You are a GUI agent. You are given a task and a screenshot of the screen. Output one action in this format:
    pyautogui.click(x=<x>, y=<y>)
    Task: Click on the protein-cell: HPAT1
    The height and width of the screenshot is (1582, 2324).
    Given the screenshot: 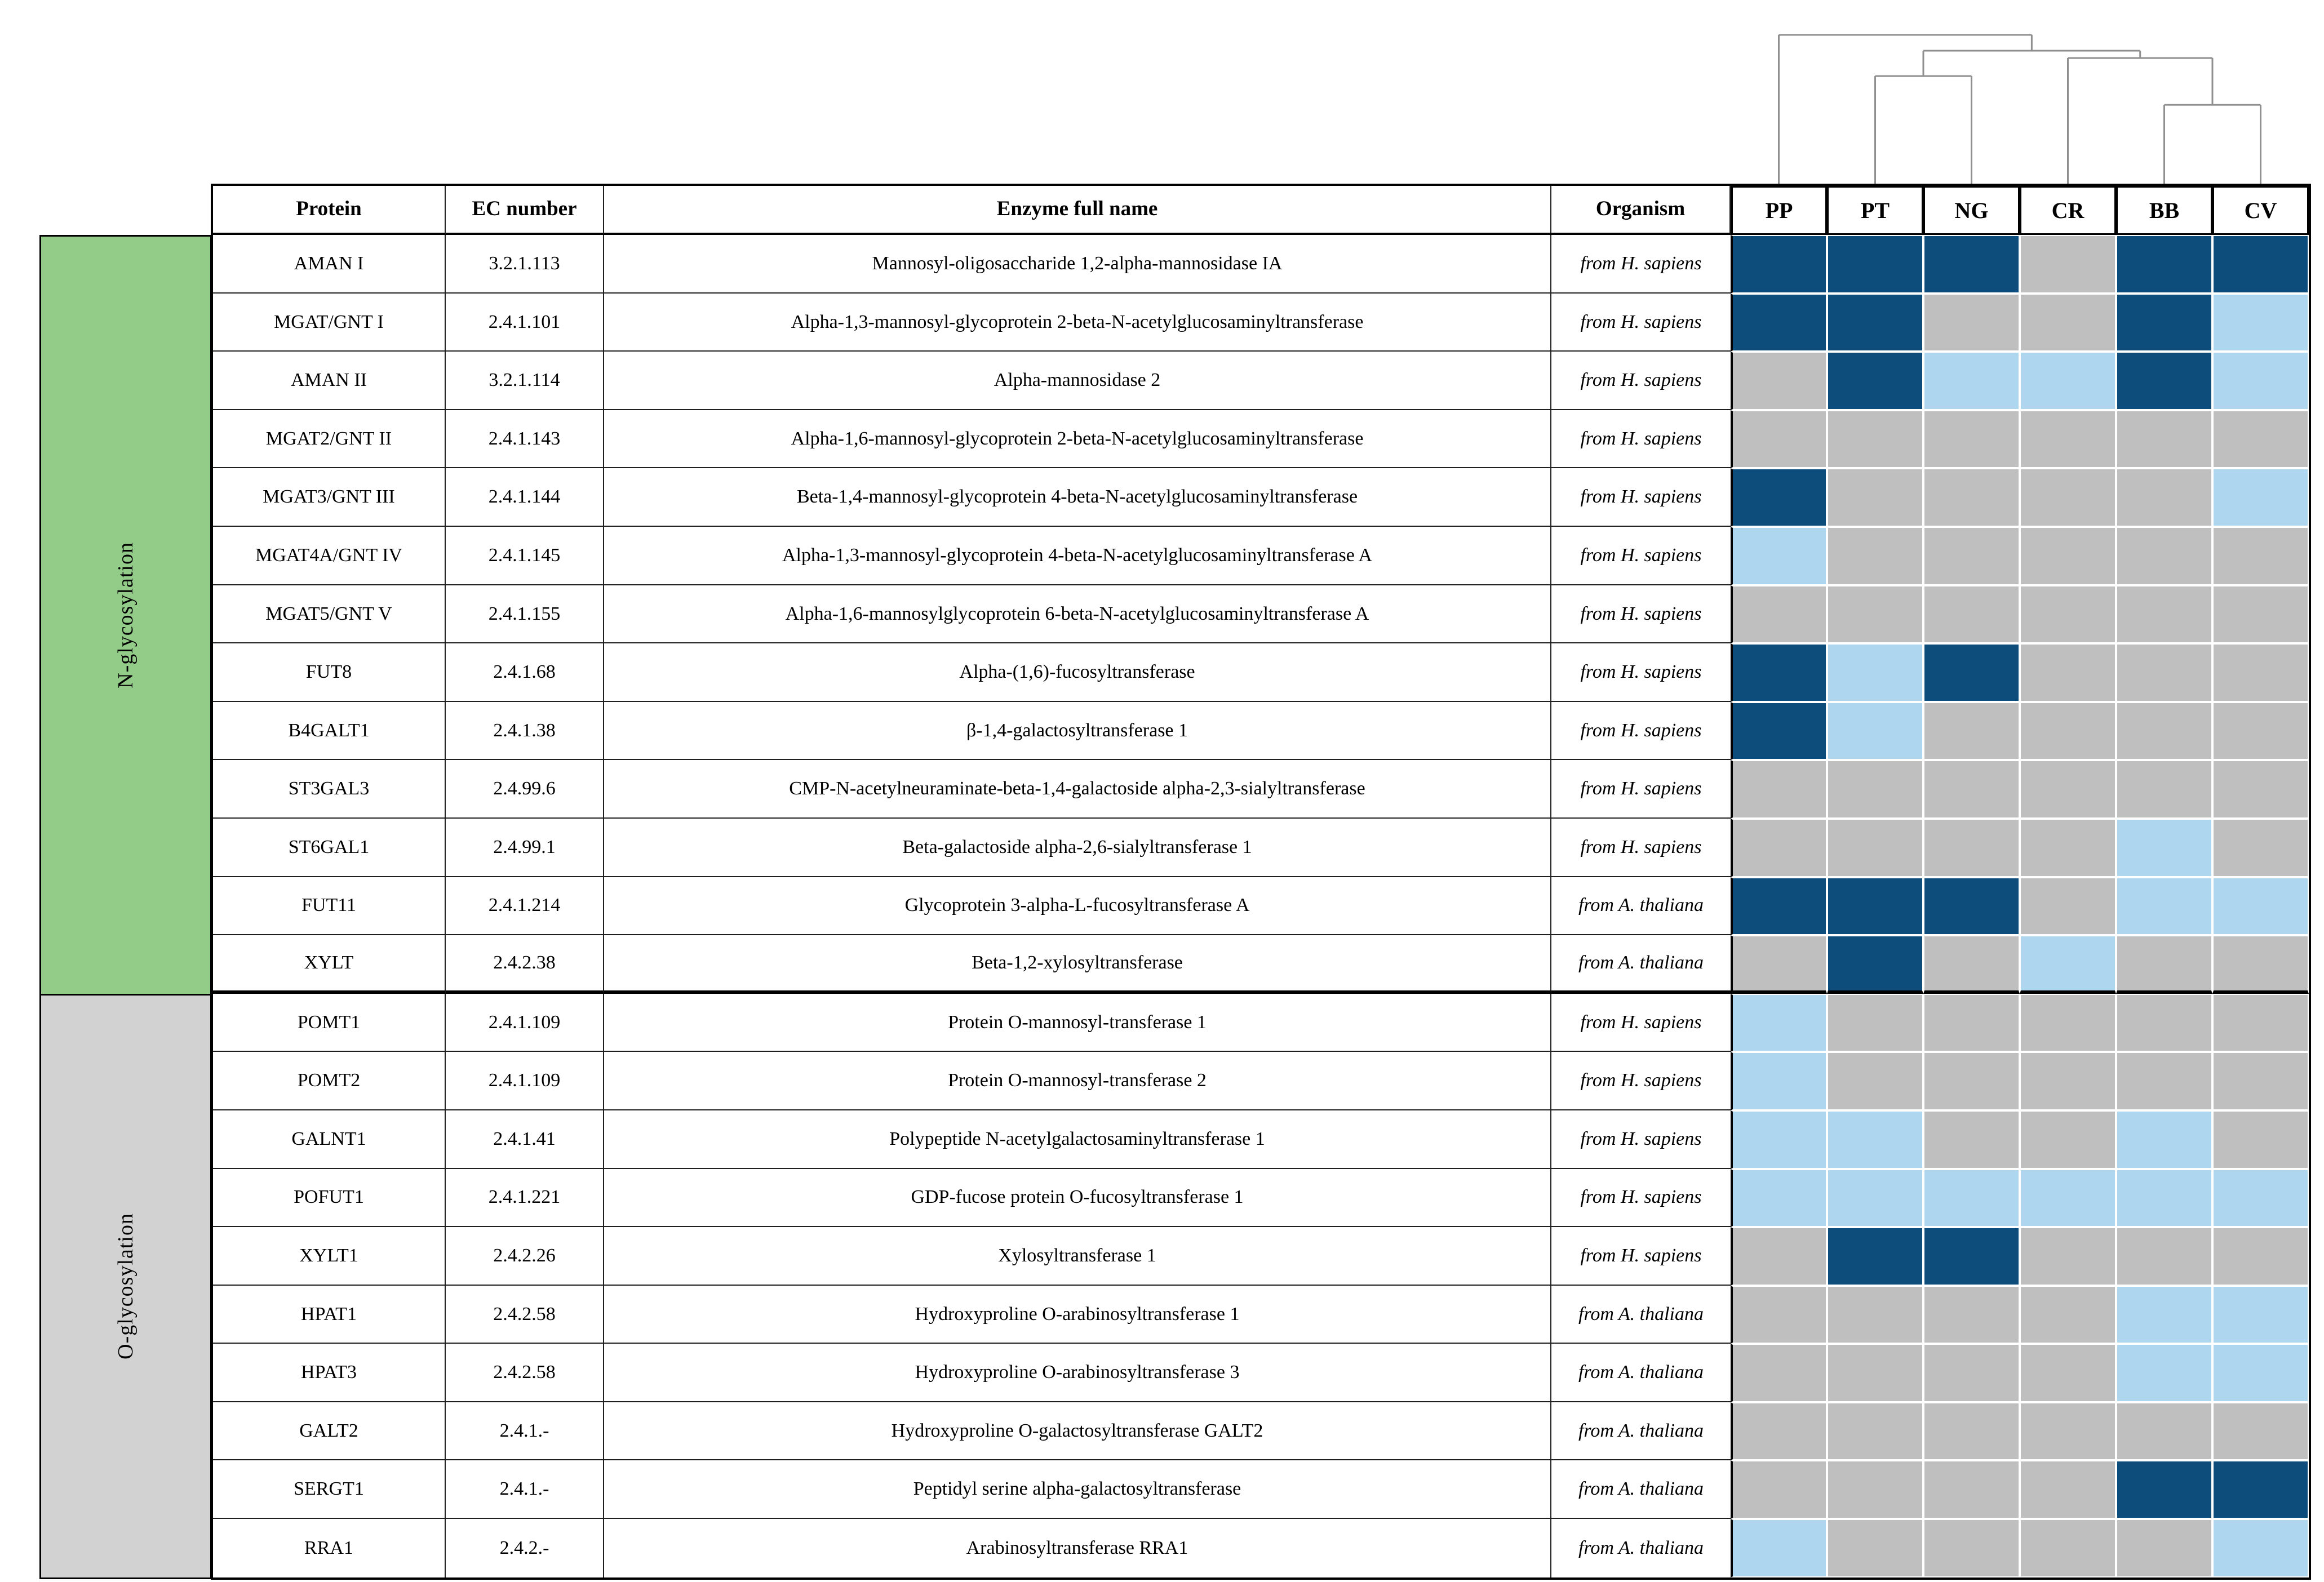 What is the action you would take?
    pyautogui.click(x=329, y=1315)
    